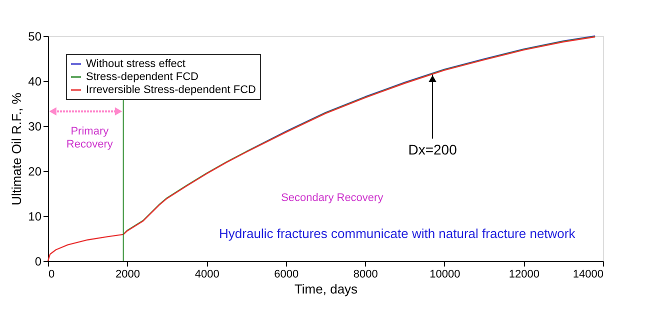  Describe the element at coordinates (35, 217) in the screenshot. I see `y-tick-label: 10` at that location.